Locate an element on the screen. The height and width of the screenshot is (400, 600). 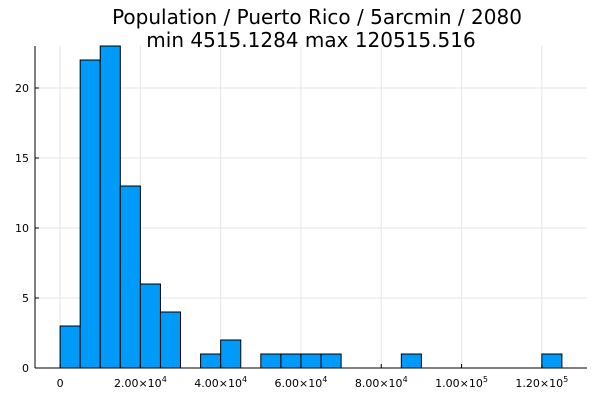
x-tick-mantissa: 6.00×10 is located at coordinates (299, 383).